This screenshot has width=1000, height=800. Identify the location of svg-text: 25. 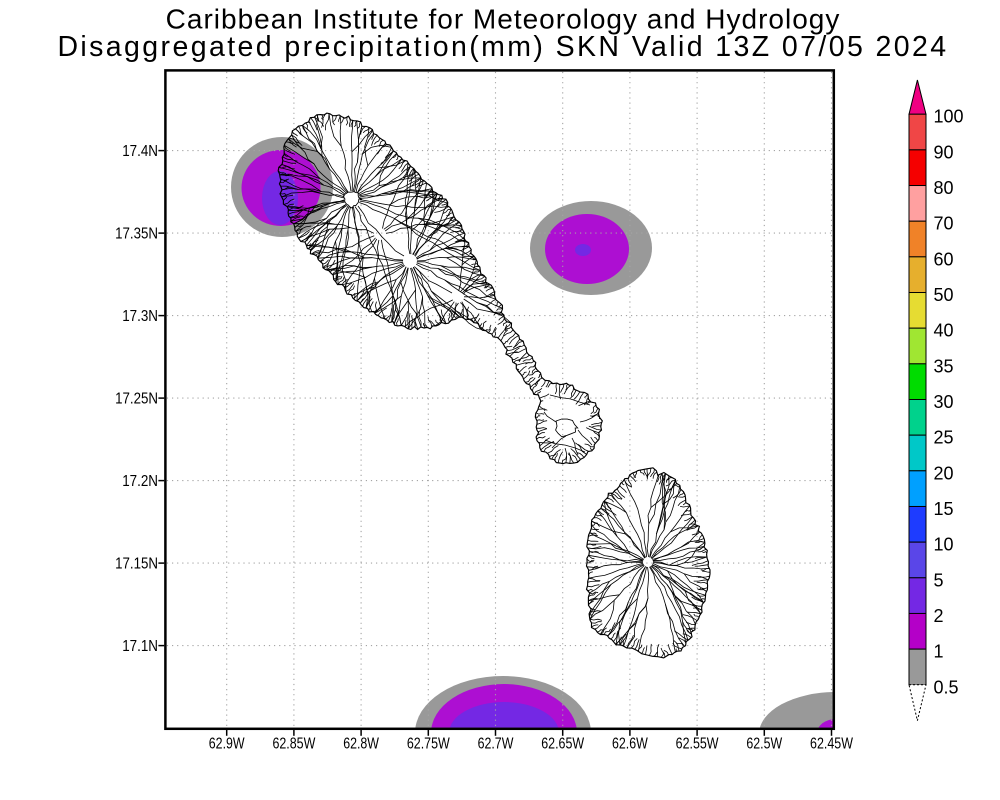
(944, 438).